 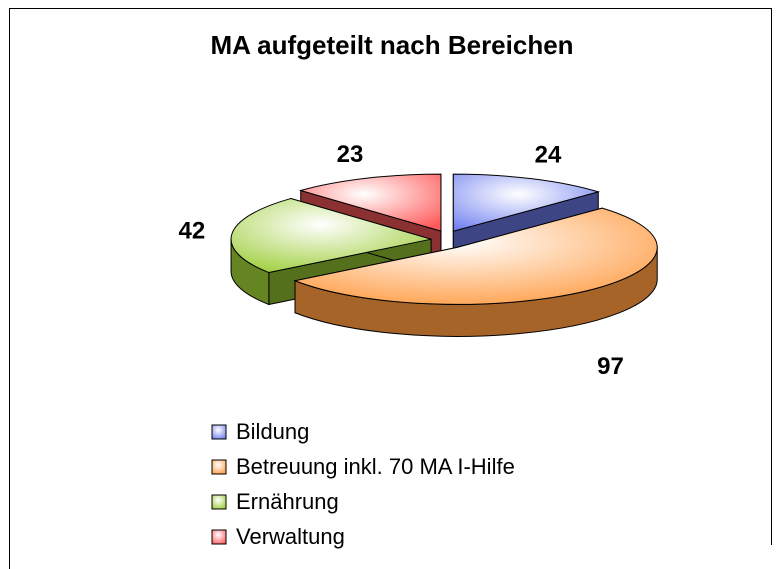 What do you see at coordinates (391, 45) in the screenshot?
I see `chart-title: MA aufgeteilt nach Bereichen` at bounding box center [391, 45].